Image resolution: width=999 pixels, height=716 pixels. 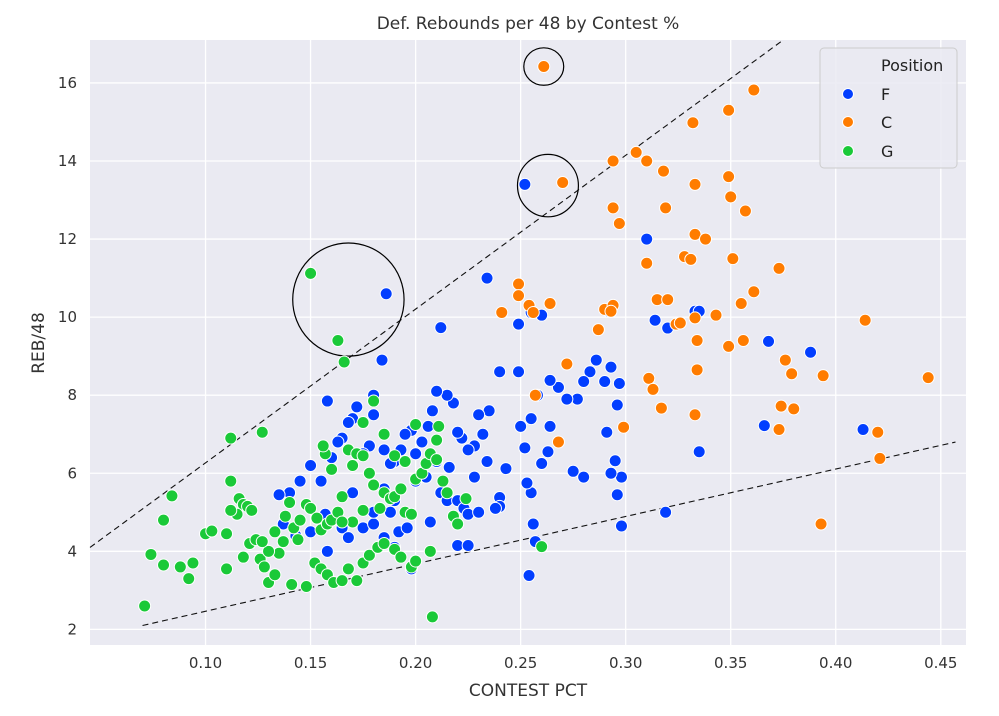 What do you see at coordinates (436, 202) in the screenshot?
I see `highlight-circles` at bounding box center [436, 202].